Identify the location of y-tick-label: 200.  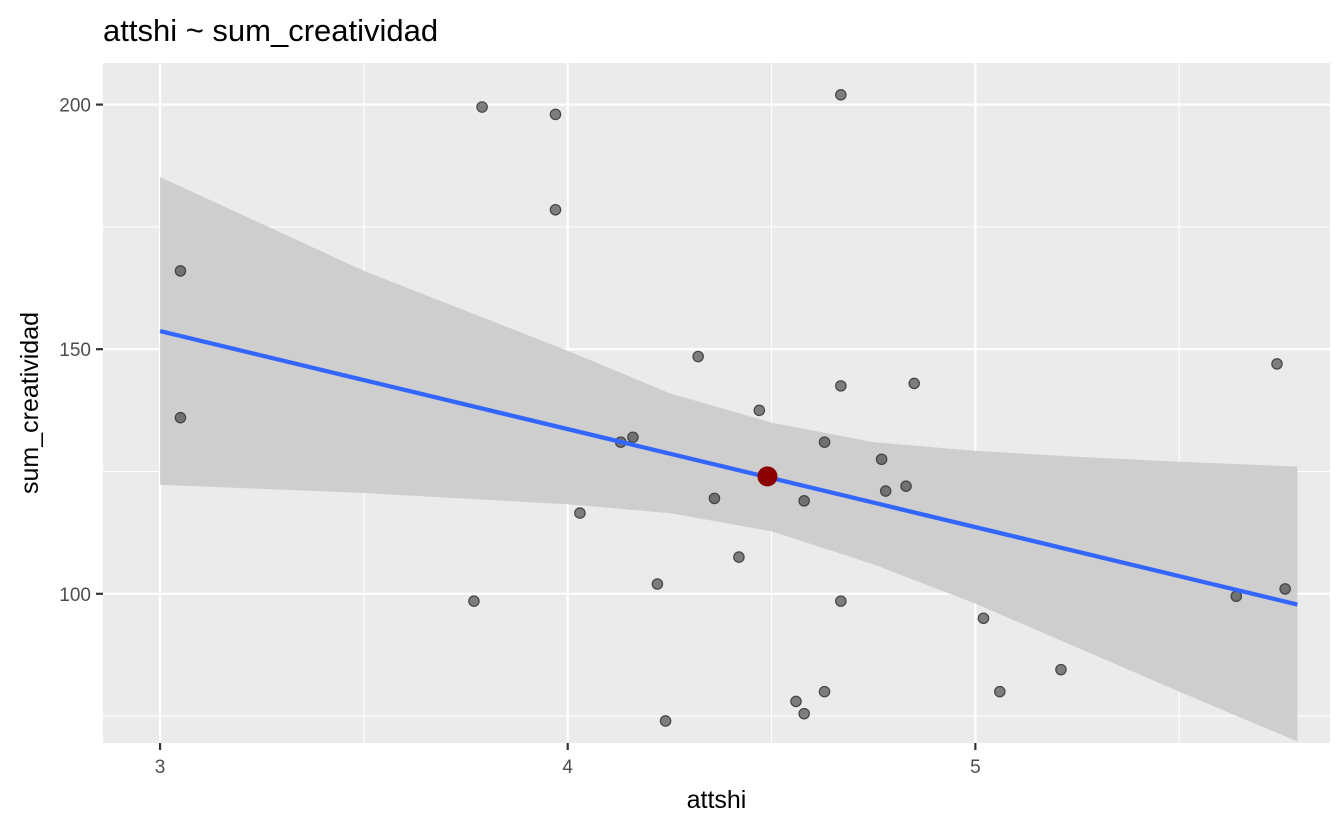
(75, 106).